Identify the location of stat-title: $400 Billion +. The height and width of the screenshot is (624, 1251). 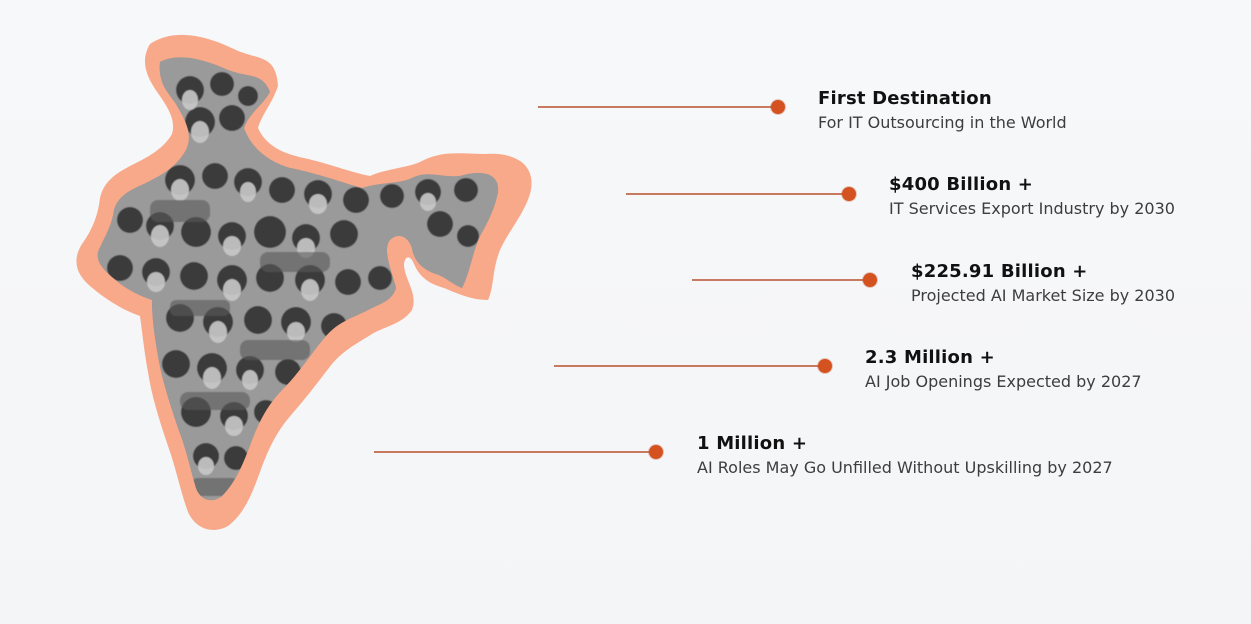
(961, 184).